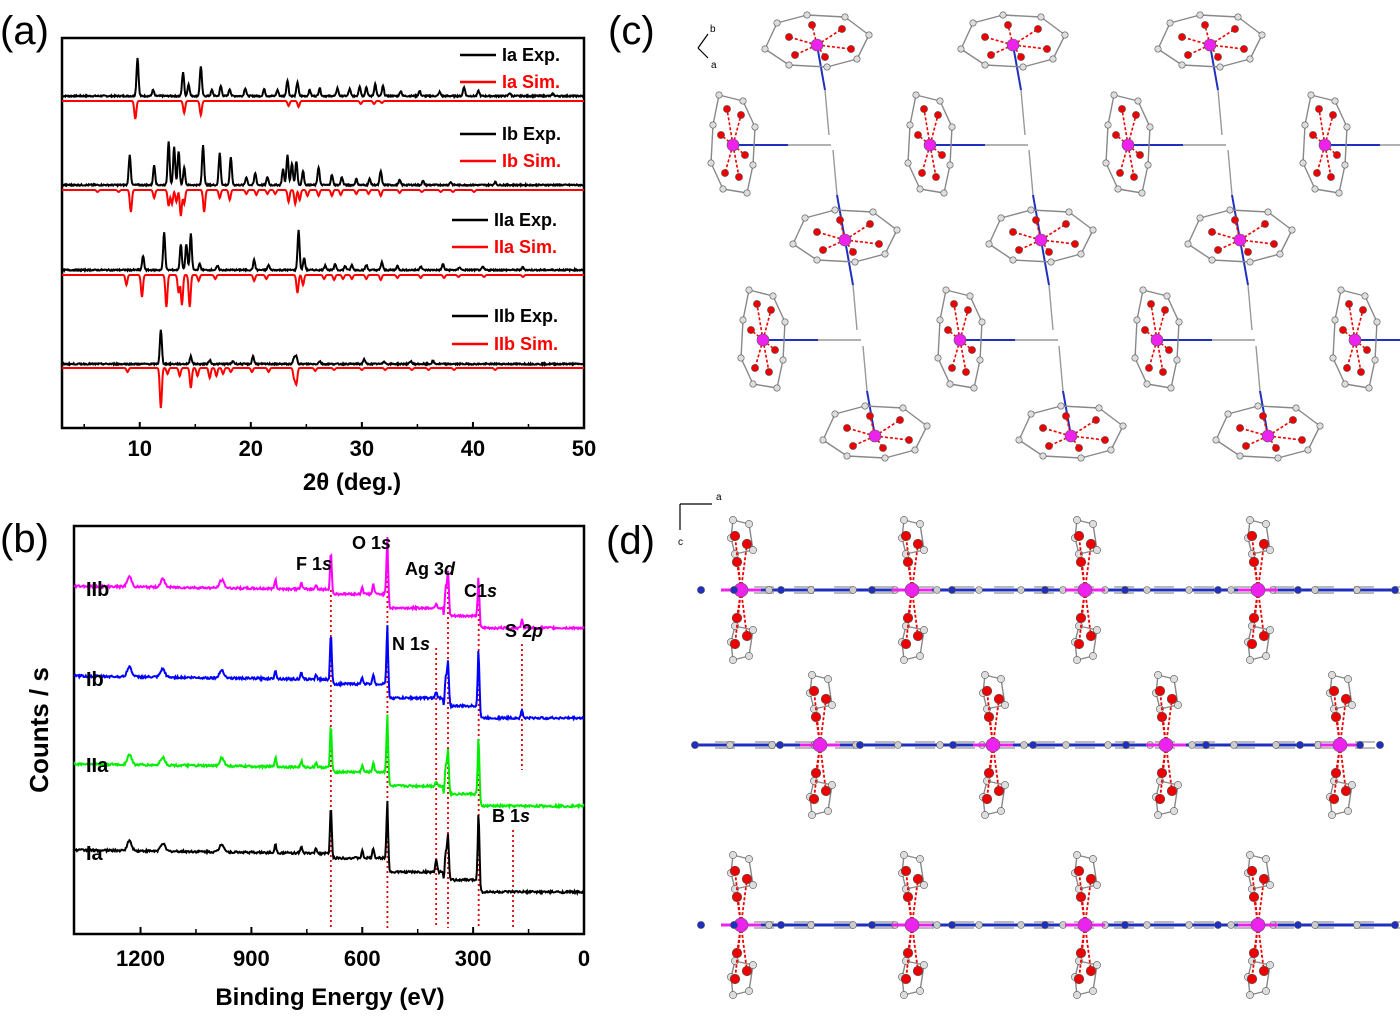  What do you see at coordinates (95, 680) in the screenshot?
I see `series-label-ib: Ib` at bounding box center [95, 680].